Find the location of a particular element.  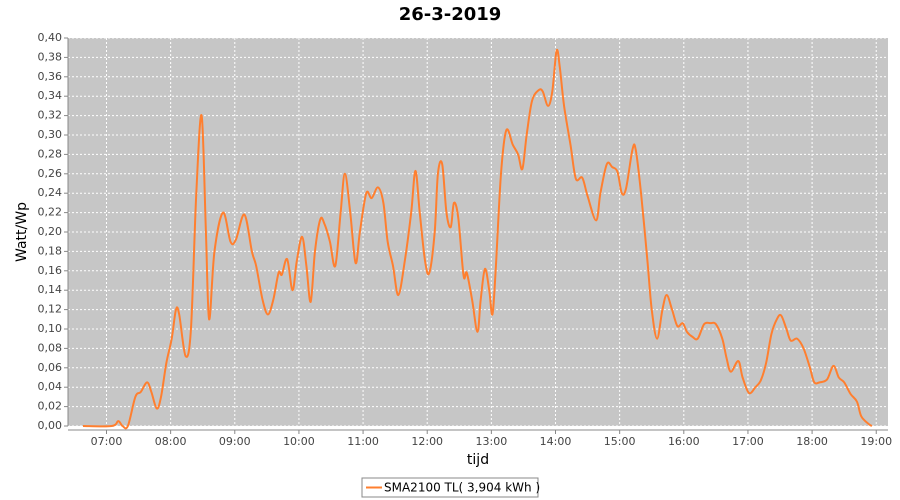

x-tick-label: 15:00 is located at coordinates (620, 441).